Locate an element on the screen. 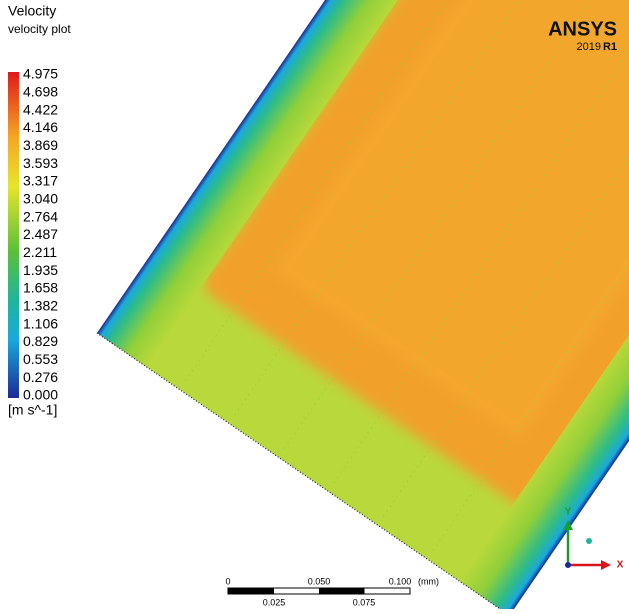  scale-unit: (mm) is located at coordinates (428, 581).